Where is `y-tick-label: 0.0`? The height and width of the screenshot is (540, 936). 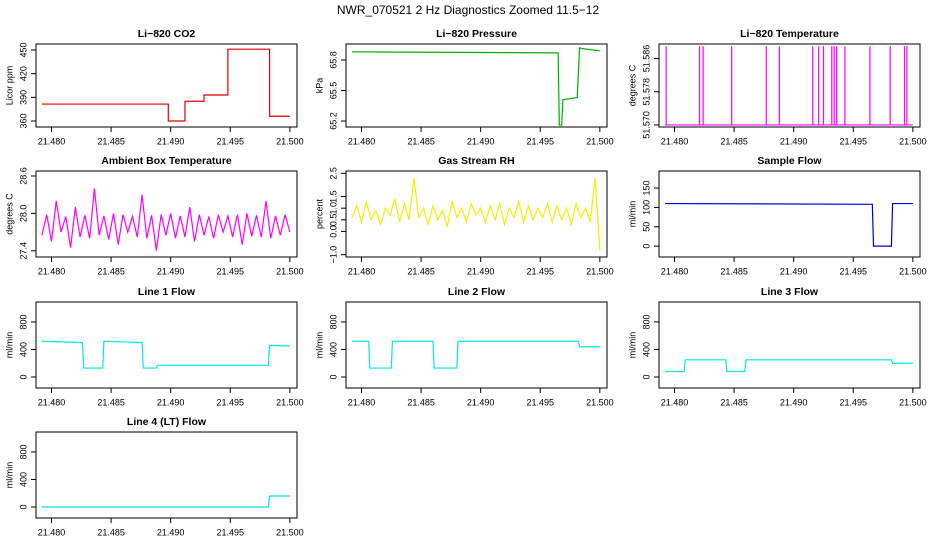 y-tick-label: 0.0 is located at coordinates (333, 231).